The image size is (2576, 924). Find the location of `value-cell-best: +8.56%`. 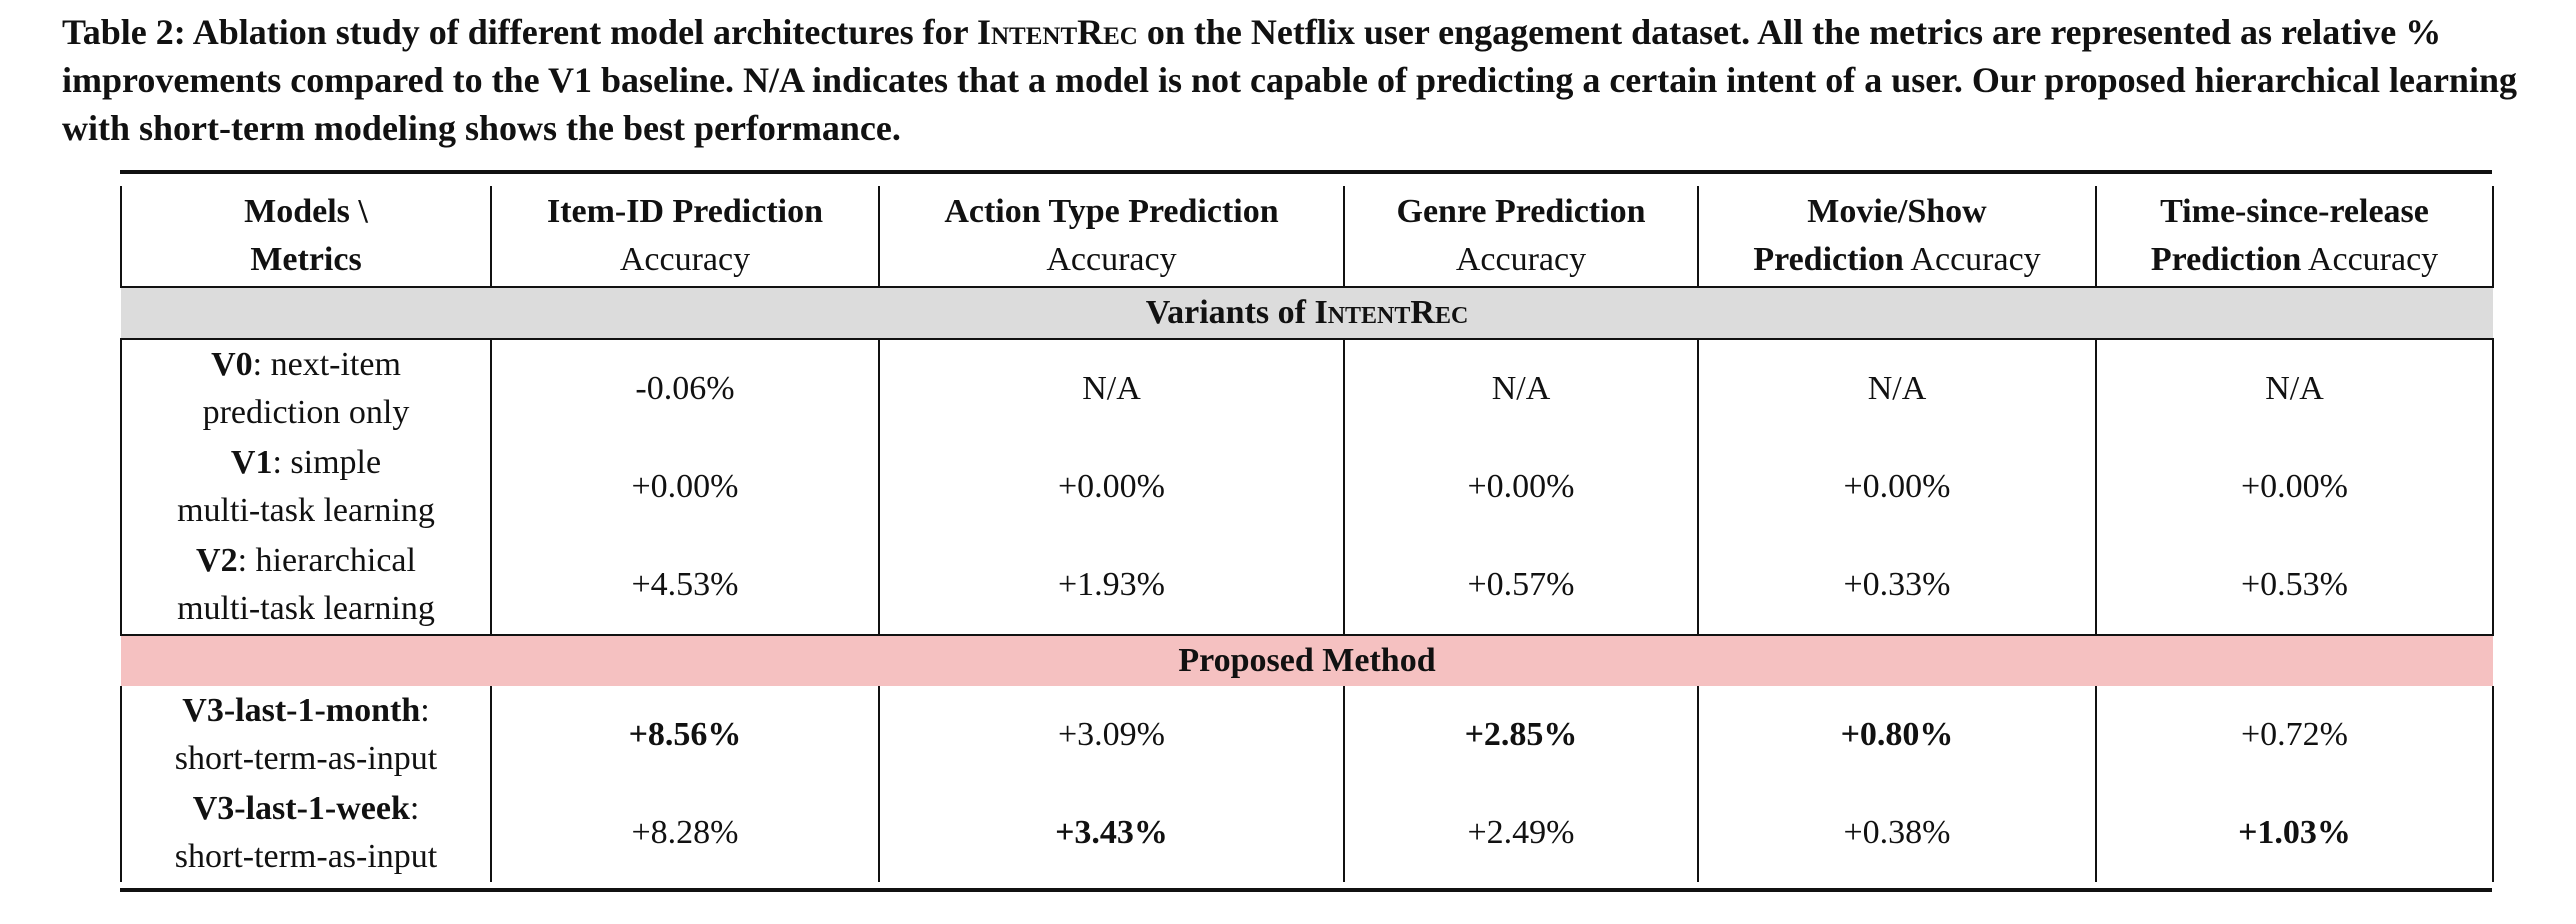

value-cell-best: +8.56% is located at coordinates (685, 735).